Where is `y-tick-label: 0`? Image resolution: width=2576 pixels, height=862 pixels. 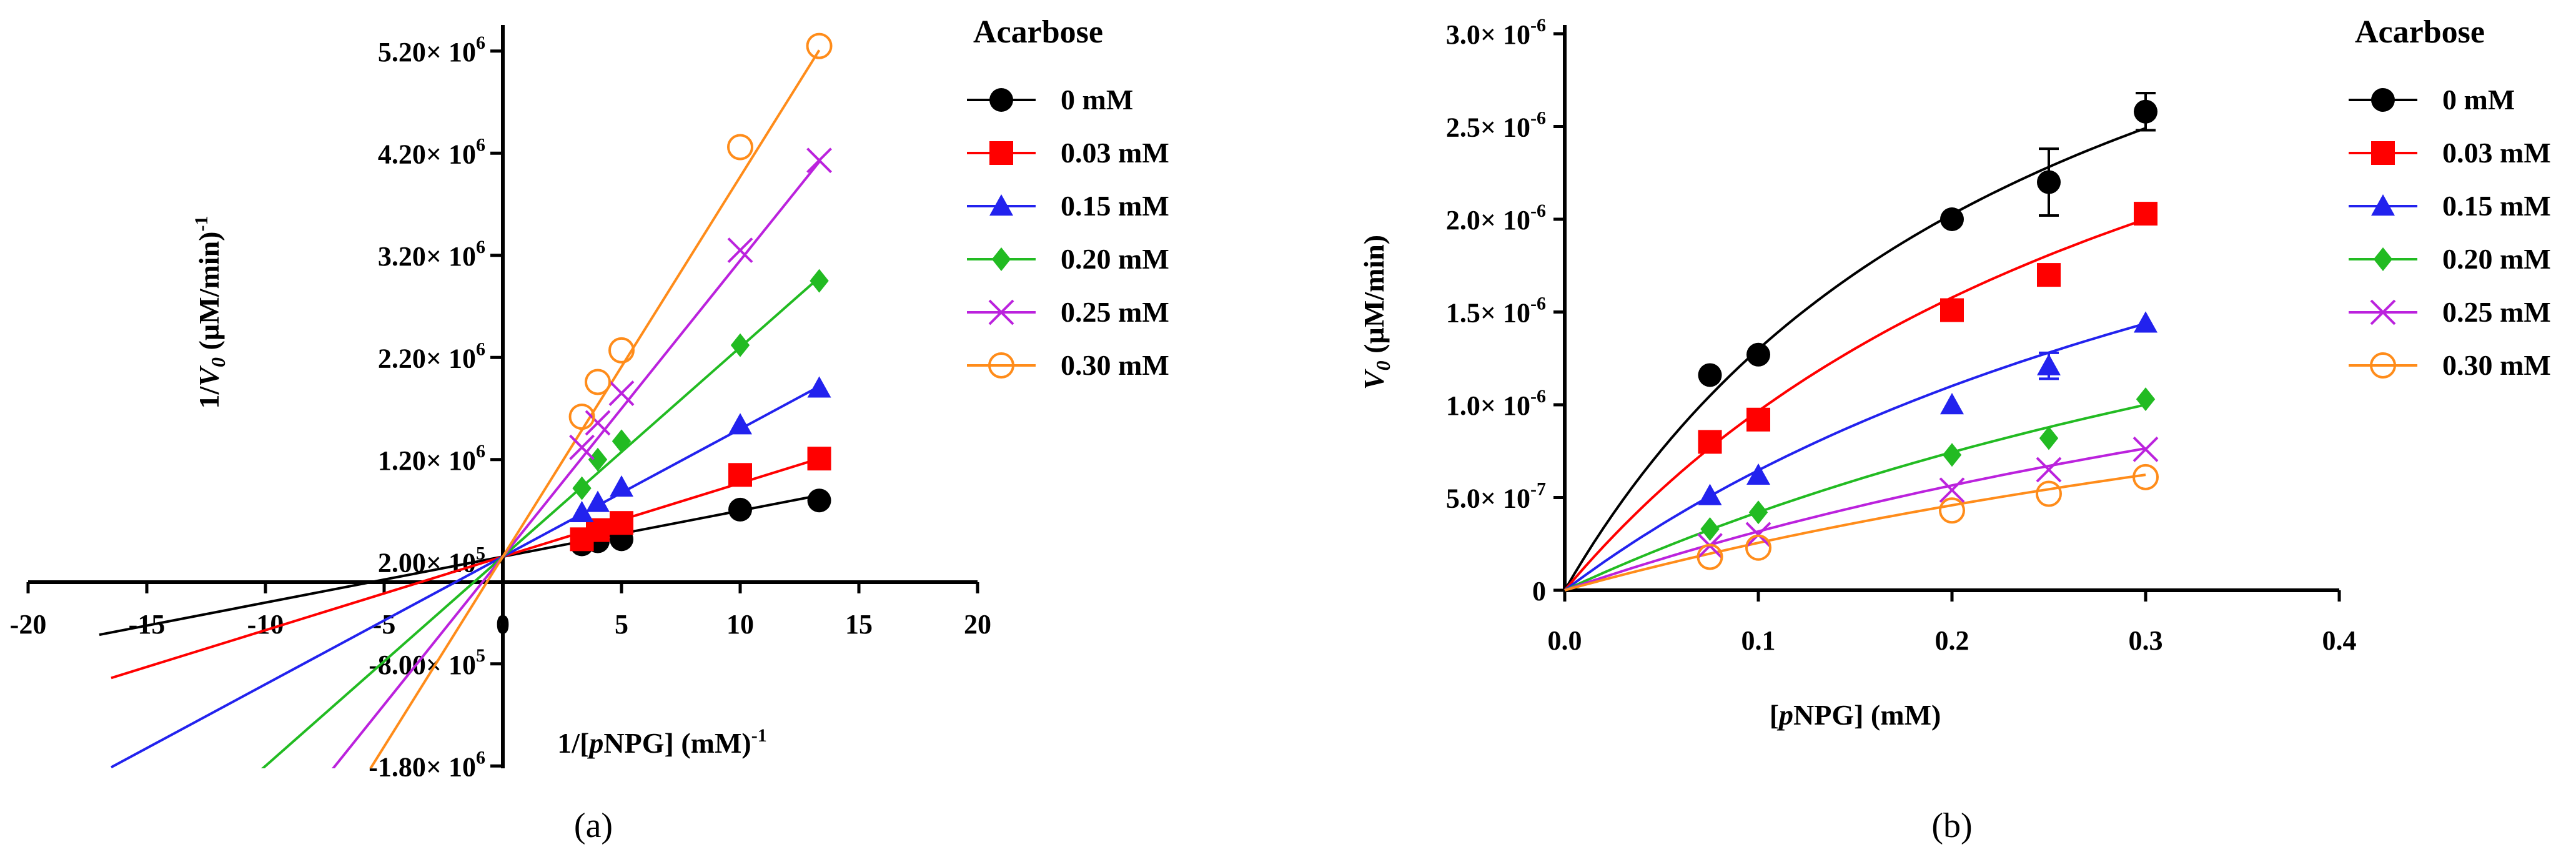
y-tick-label: 0 is located at coordinates (1539, 591).